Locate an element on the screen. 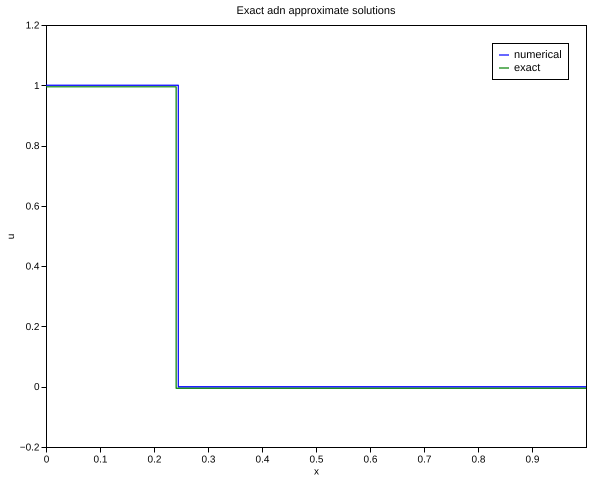 This screenshot has width=600, height=491. x-tick-label: 0.1 is located at coordinates (101, 460).